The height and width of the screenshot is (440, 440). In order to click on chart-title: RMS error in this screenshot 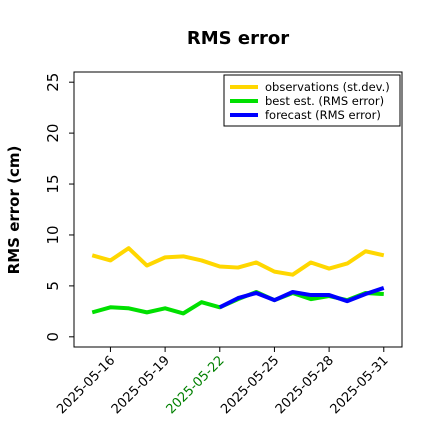, I will do `click(238, 38)`.